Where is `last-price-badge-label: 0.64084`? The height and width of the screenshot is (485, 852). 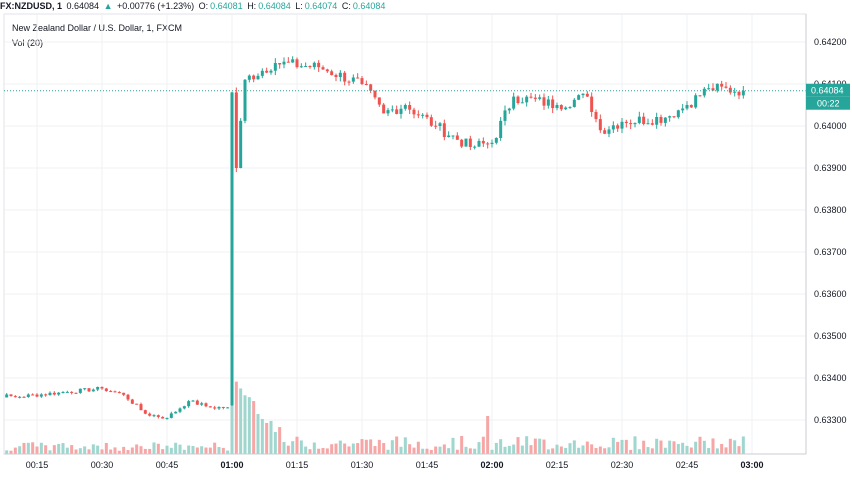
last-price-badge-label: 0.64084 is located at coordinates (827, 91).